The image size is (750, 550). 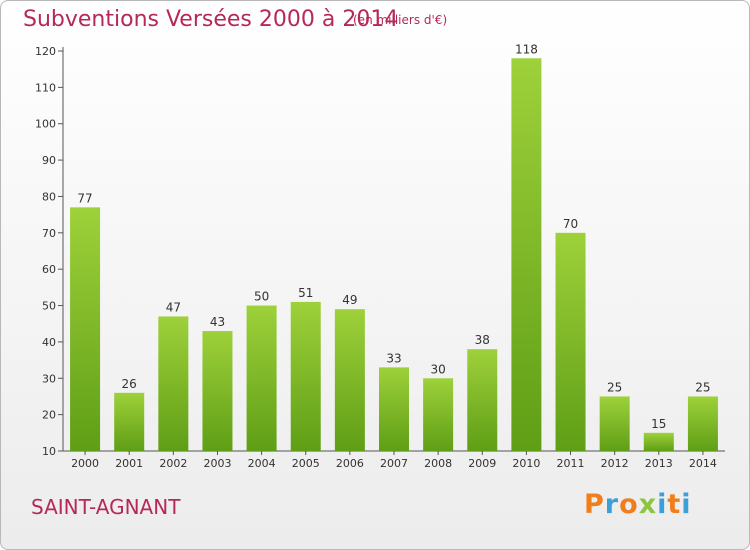 I want to click on x-tick-label-2004: 2004, so click(x=262, y=463).